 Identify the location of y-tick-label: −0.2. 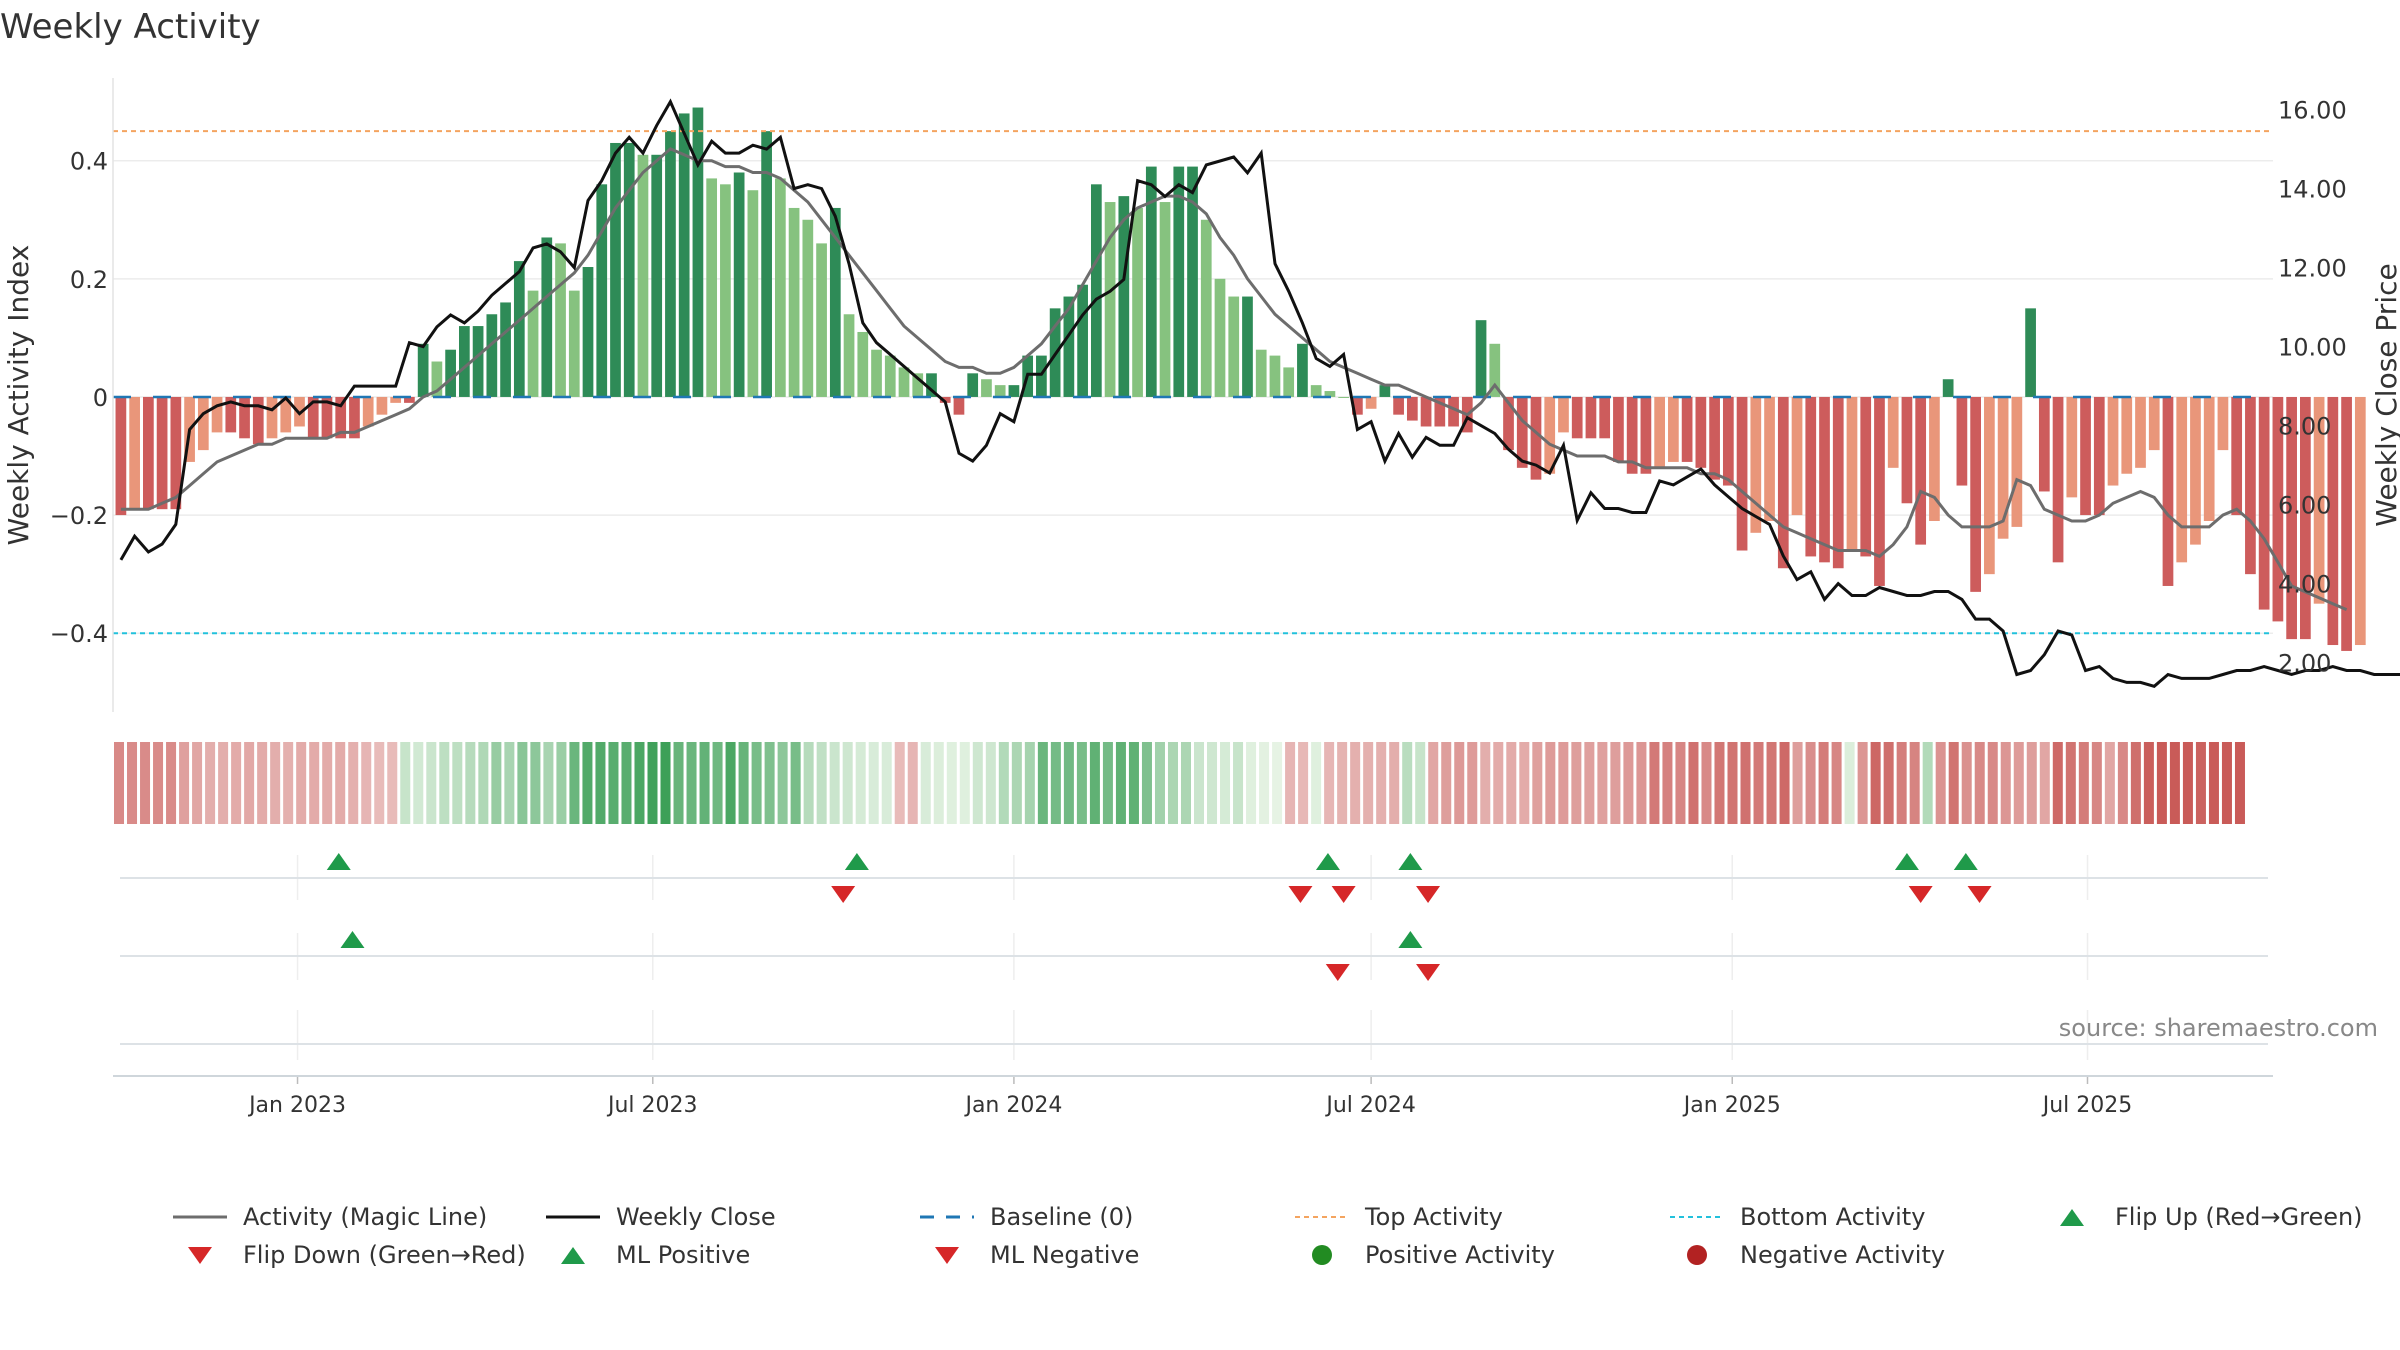
(79, 516).